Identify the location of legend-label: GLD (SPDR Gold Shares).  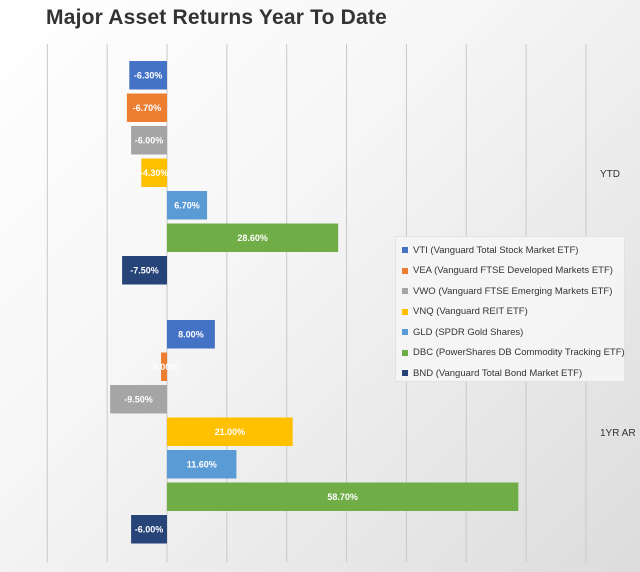
(468, 332).